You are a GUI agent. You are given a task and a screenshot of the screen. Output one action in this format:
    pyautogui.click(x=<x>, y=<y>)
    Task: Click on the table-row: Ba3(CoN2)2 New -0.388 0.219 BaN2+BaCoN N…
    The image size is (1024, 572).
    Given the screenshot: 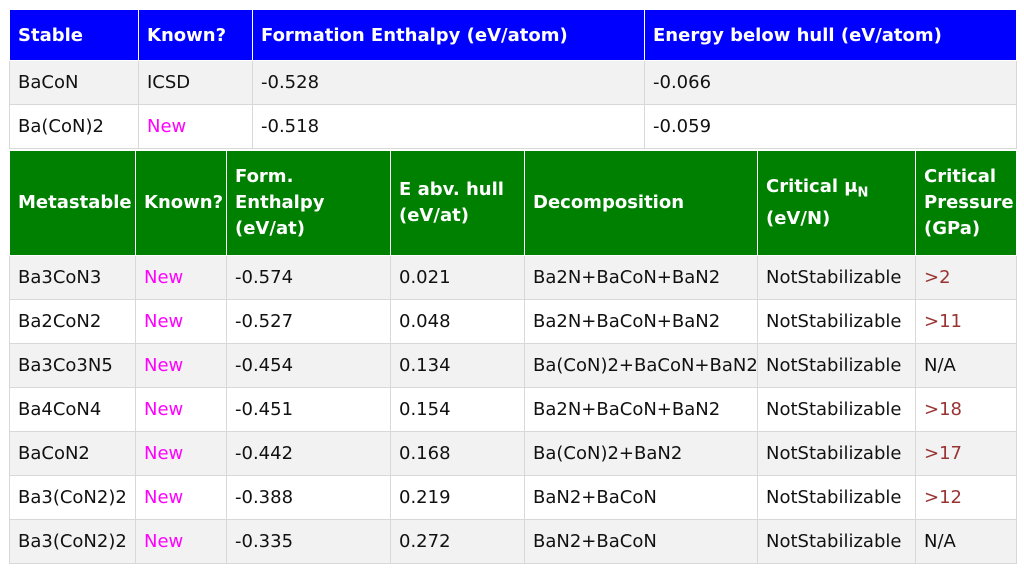 What is the action you would take?
    pyautogui.click(x=513, y=497)
    